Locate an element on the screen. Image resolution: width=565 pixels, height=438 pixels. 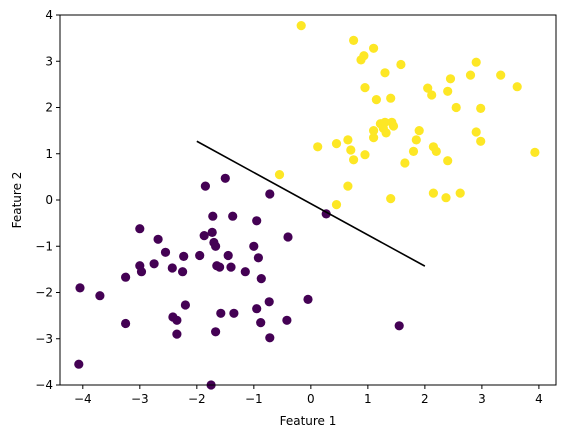
x-tick-label: 0 is located at coordinates (311, 399).